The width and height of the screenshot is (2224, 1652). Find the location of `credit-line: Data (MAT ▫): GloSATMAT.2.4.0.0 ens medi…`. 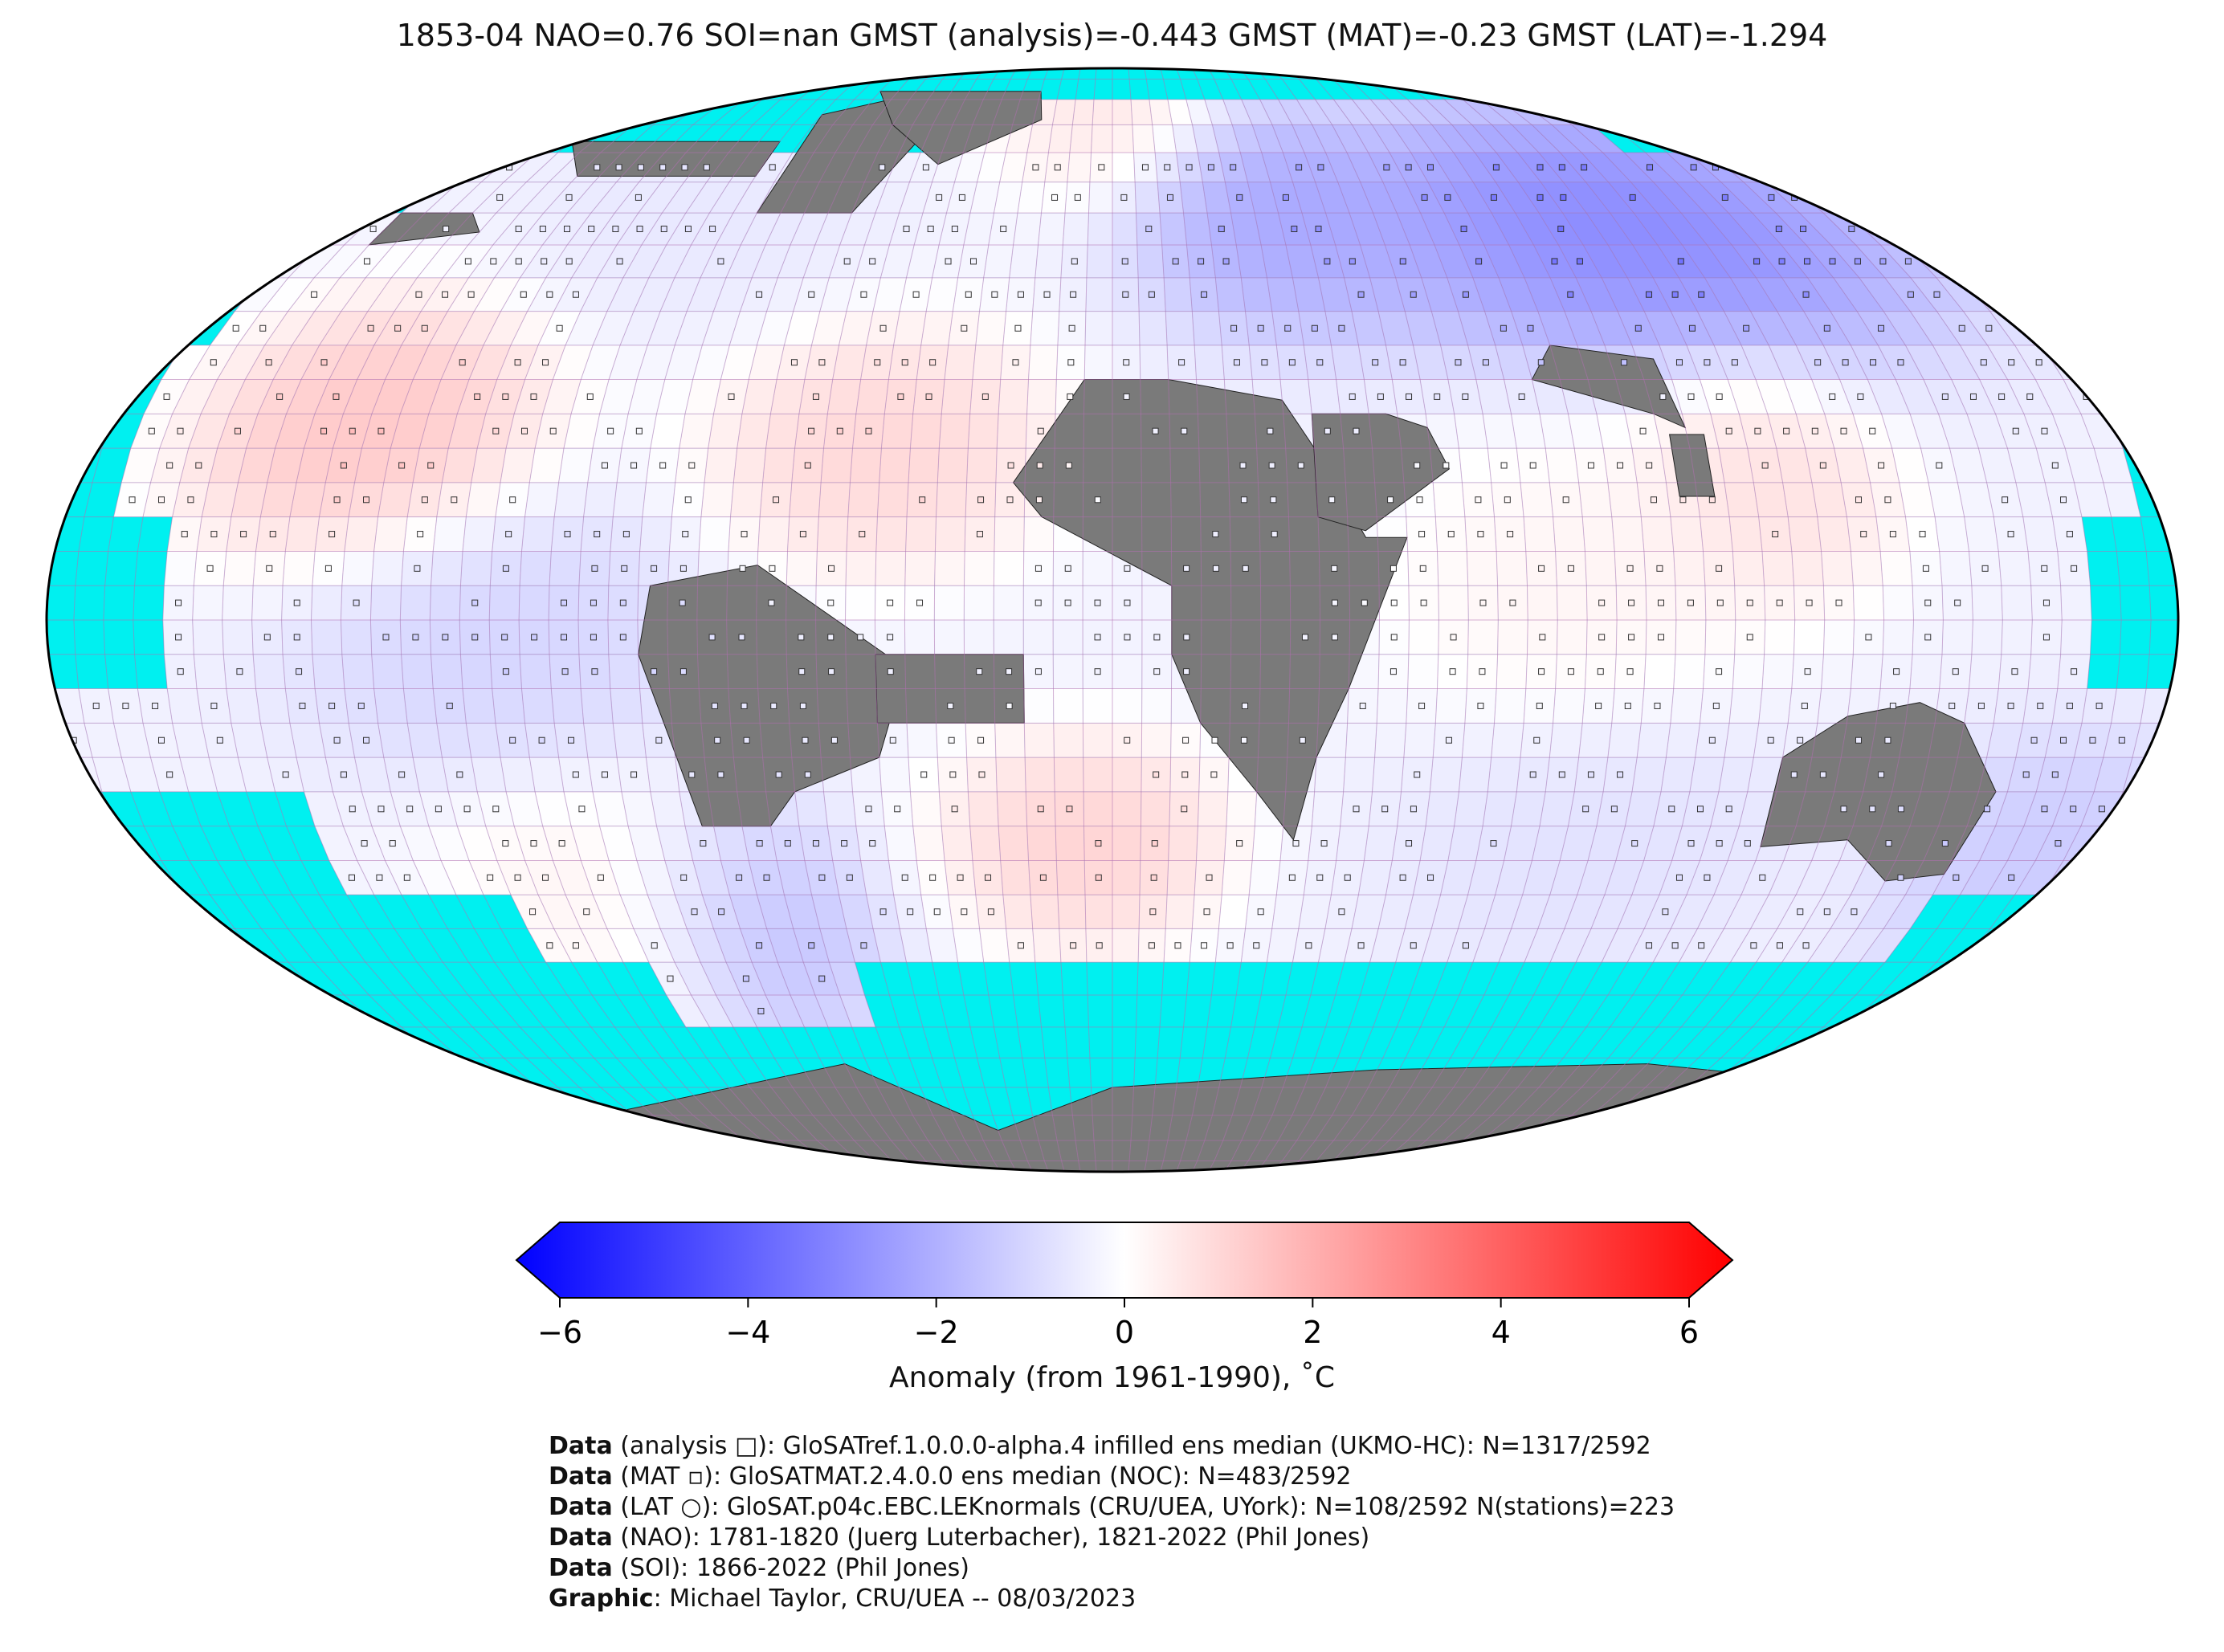

credit-line: Data (MAT ▫): GloSATMAT.2.4.0.0 ens medi… is located at coordinates (1112, 1477).